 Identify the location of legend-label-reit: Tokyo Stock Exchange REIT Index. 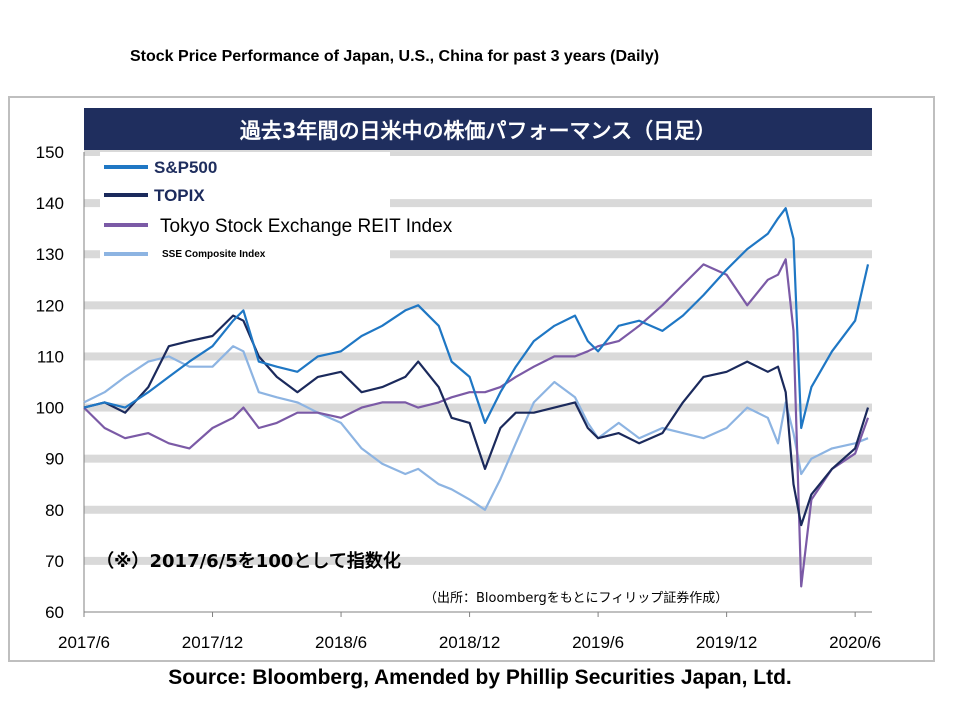
(306, 226).